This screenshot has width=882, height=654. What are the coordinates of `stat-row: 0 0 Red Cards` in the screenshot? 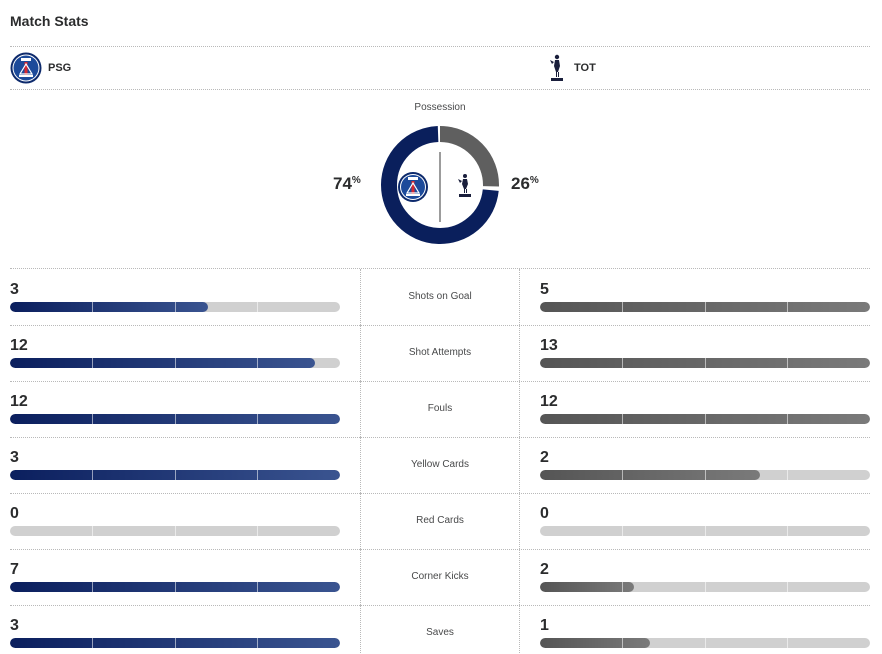 It's located at (440, 521).